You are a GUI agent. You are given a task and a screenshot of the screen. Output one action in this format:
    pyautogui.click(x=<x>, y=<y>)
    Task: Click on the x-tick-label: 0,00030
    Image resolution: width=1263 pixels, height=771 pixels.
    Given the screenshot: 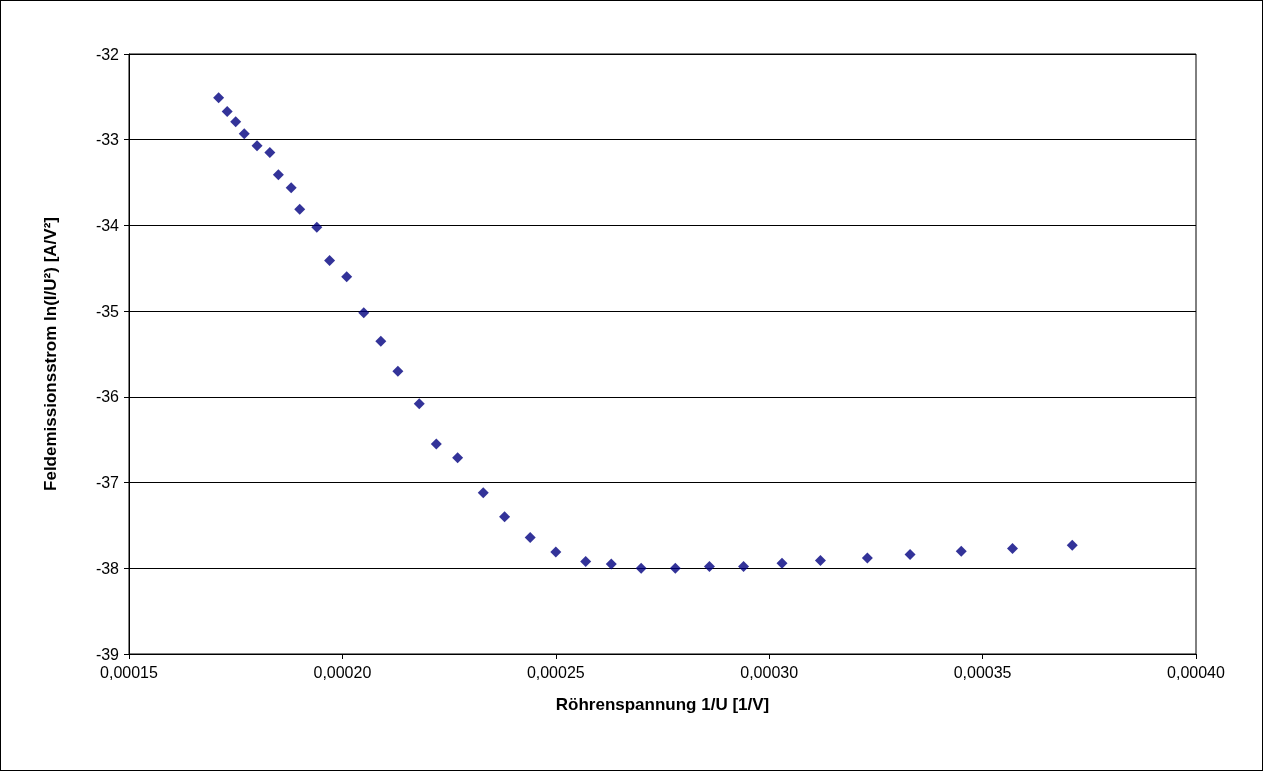 What is the action you would take?
    pyautogui.click(x=769, y=672)
    